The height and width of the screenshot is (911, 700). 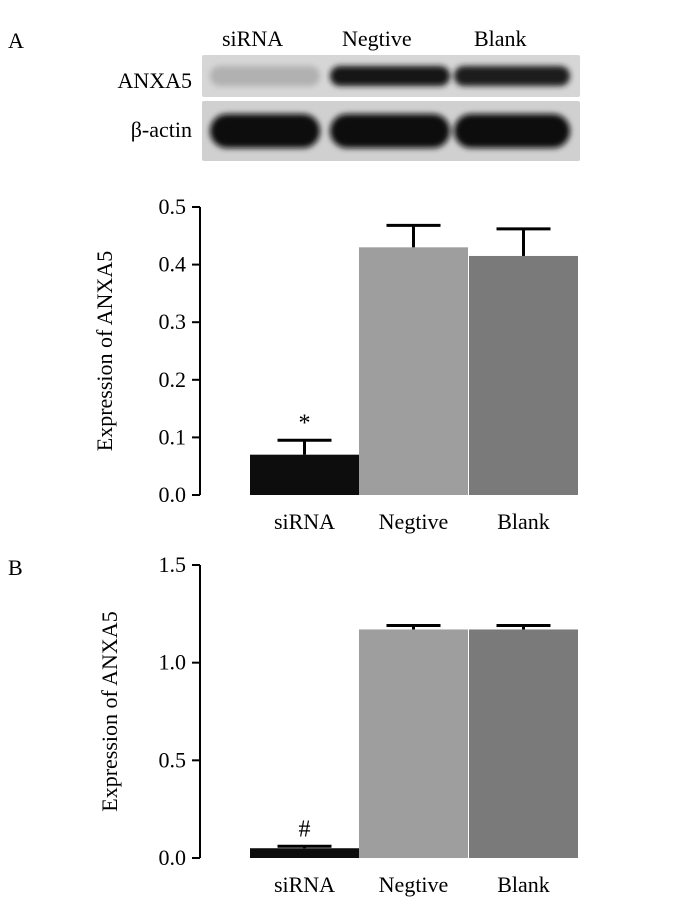 I want to click on significance-marker: *, so click(x=305, y=423).